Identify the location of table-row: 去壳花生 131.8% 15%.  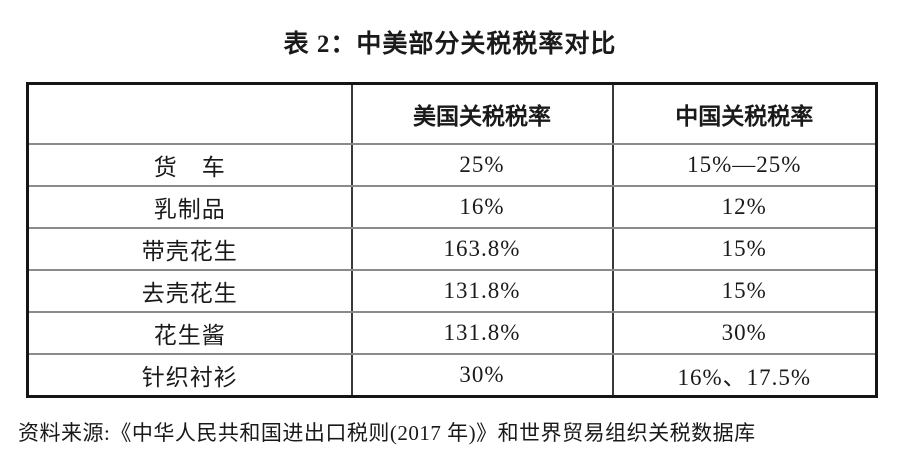
(452, 291).